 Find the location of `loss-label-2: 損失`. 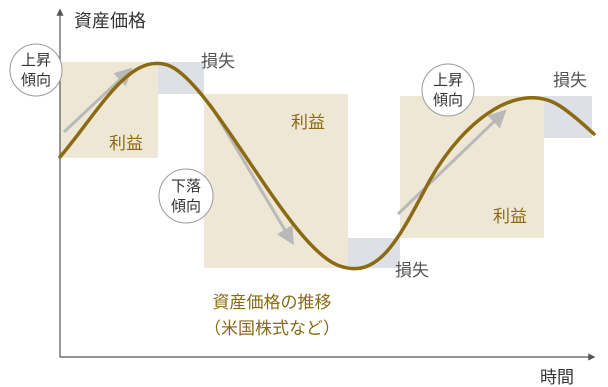

loss-label-2: 損失 is located at coordinates (412, 271).